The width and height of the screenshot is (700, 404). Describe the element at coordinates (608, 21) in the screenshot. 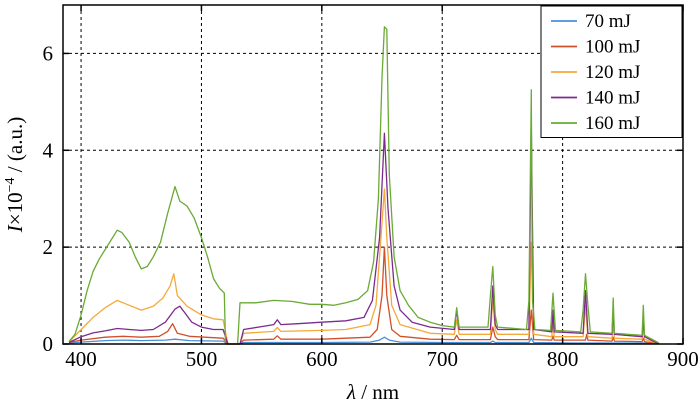

I see `legend-label: 70 mJ` at that location.